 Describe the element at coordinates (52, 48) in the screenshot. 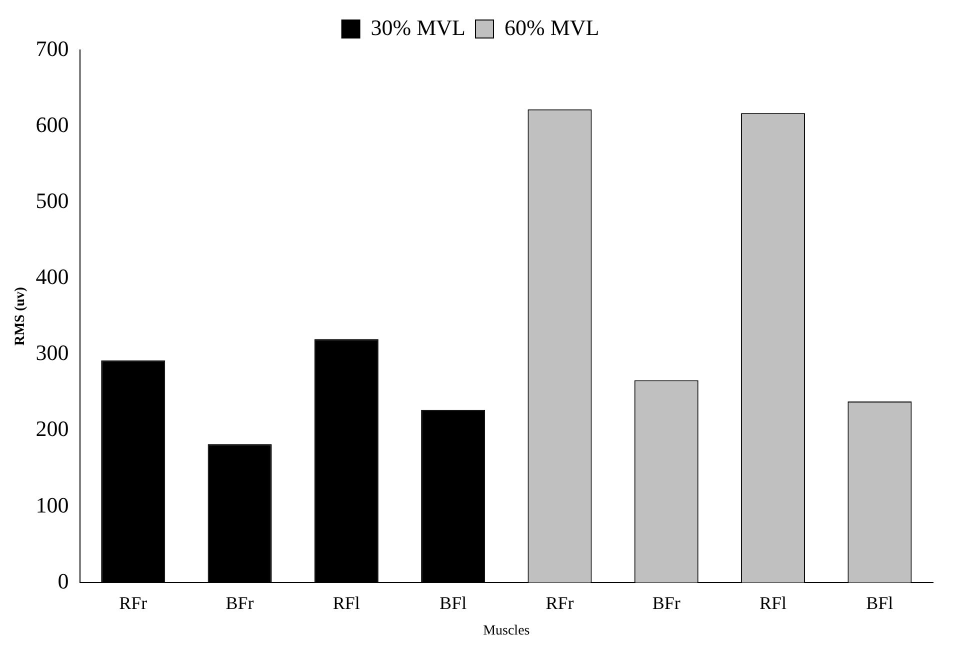

I see `y-tick-label: 700` at that location.